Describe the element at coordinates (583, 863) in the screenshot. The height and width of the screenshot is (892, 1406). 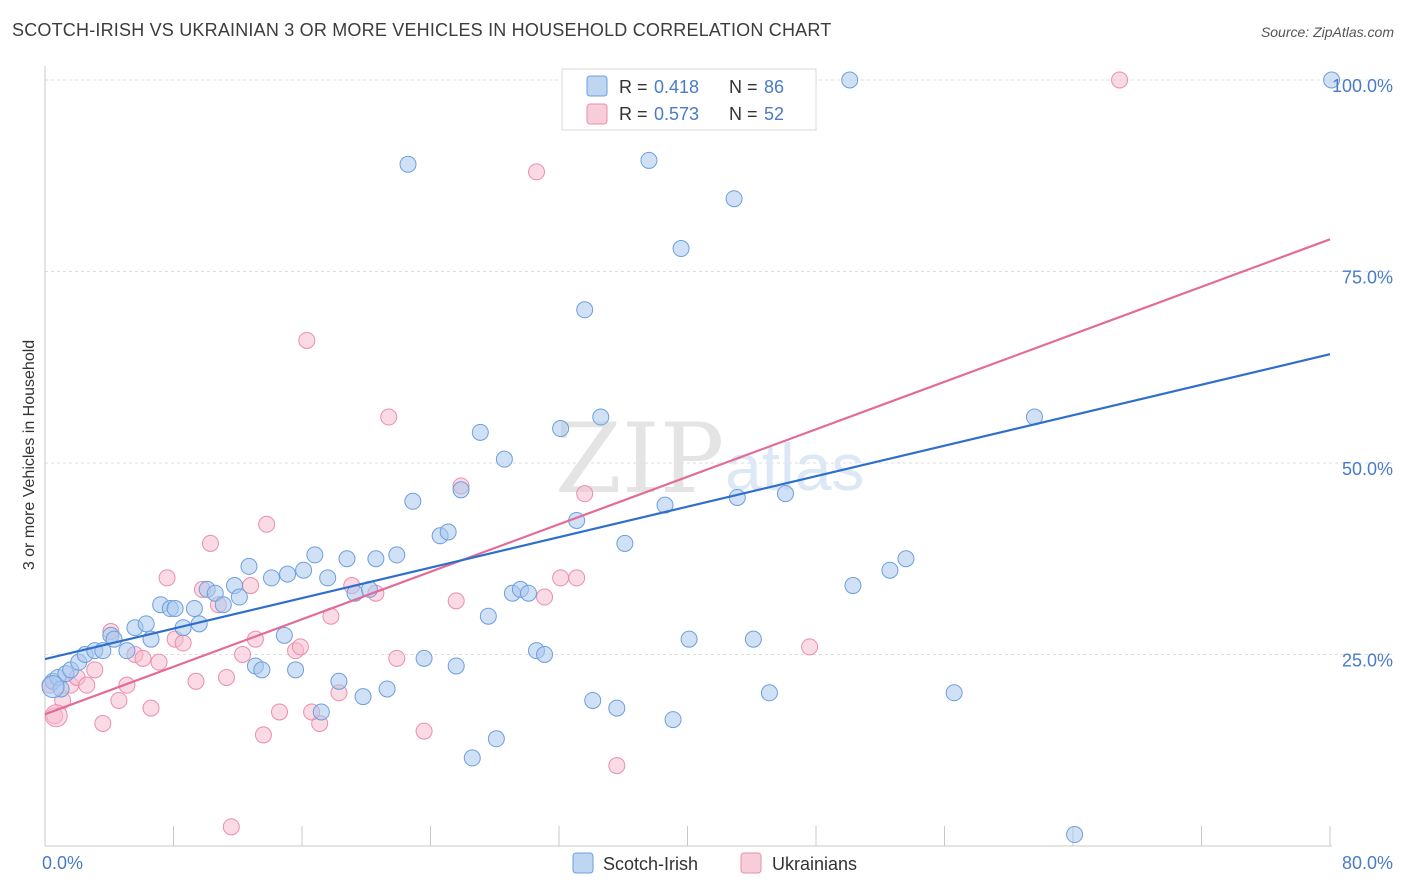
I see `bottom-legend-swatch-scotch-irish` at that location.